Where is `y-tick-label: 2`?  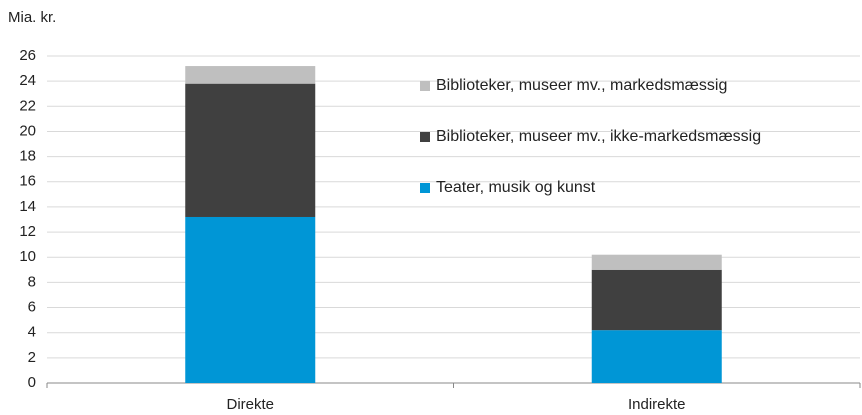
y-tick-label: 2 is located at coordinates (32, 357).